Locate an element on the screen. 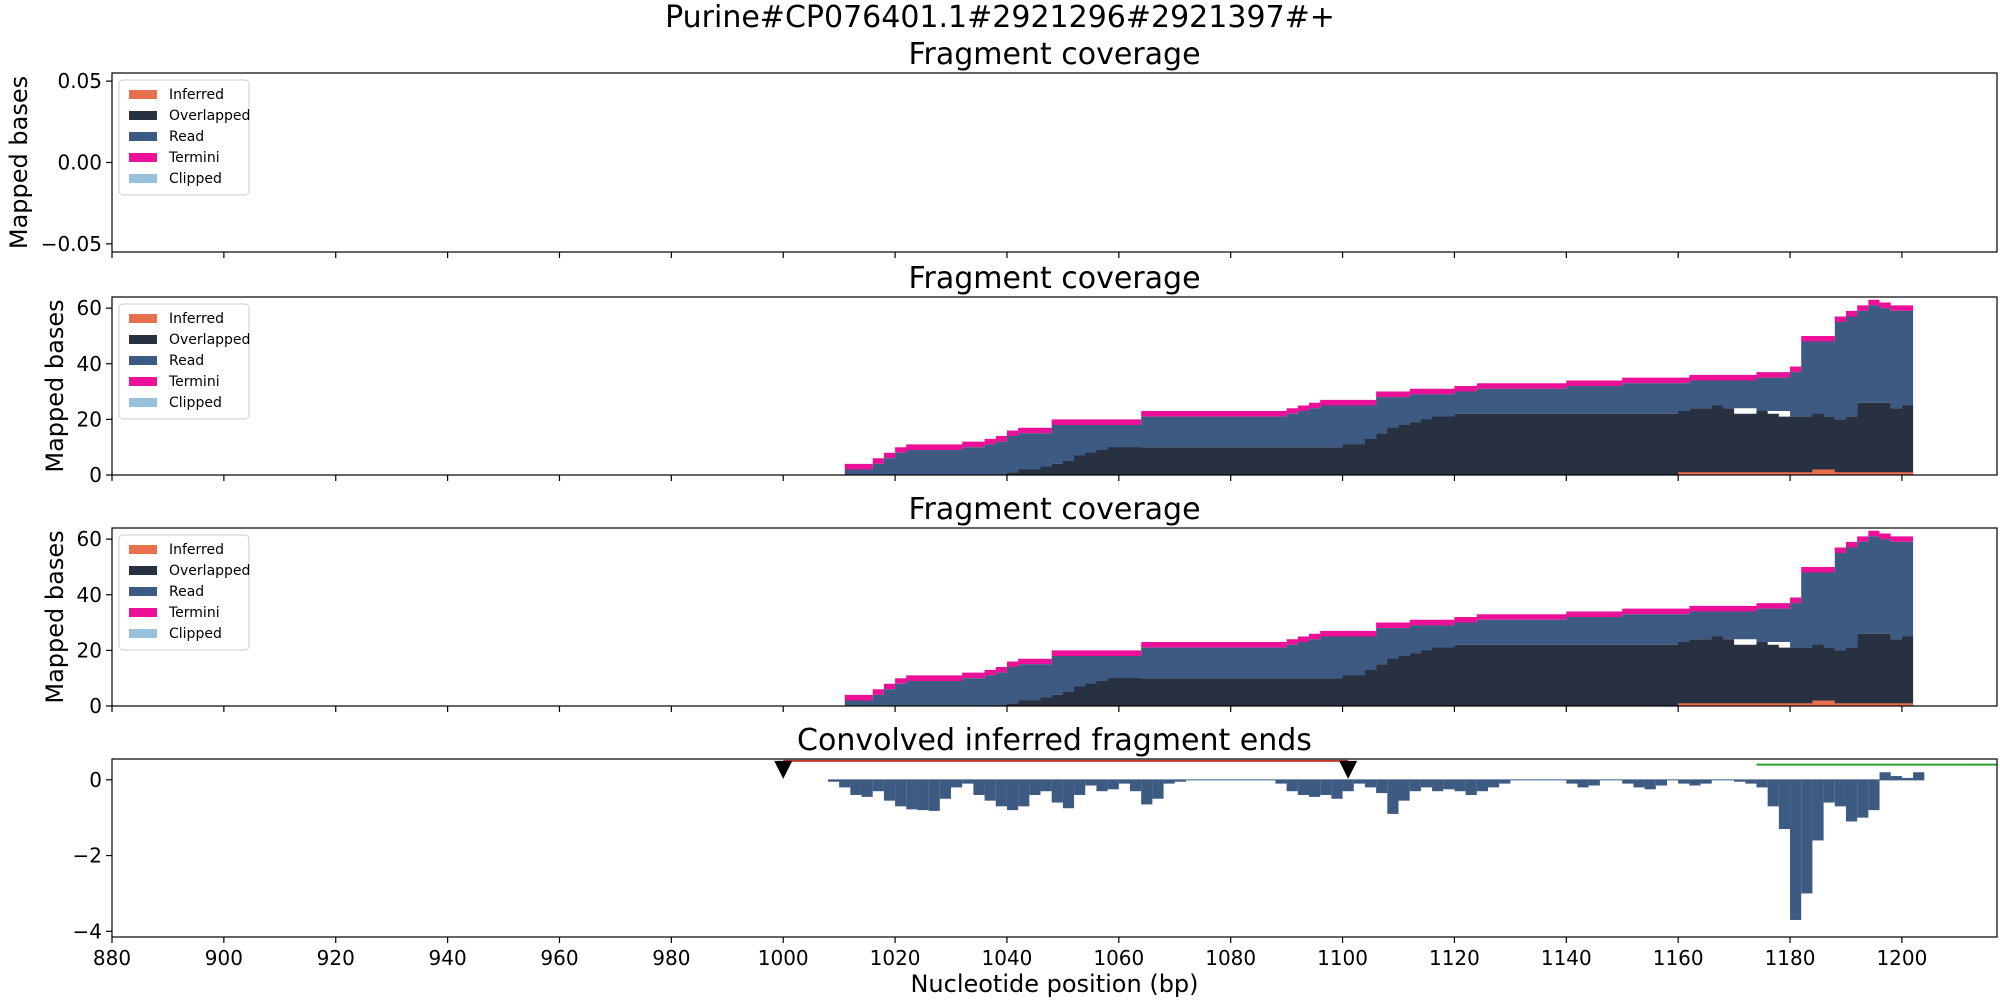 Image resolution: width=2000 pixels, height=1000 pixels. y-tick-label: 0.05 is located at coordinates (79, 81).